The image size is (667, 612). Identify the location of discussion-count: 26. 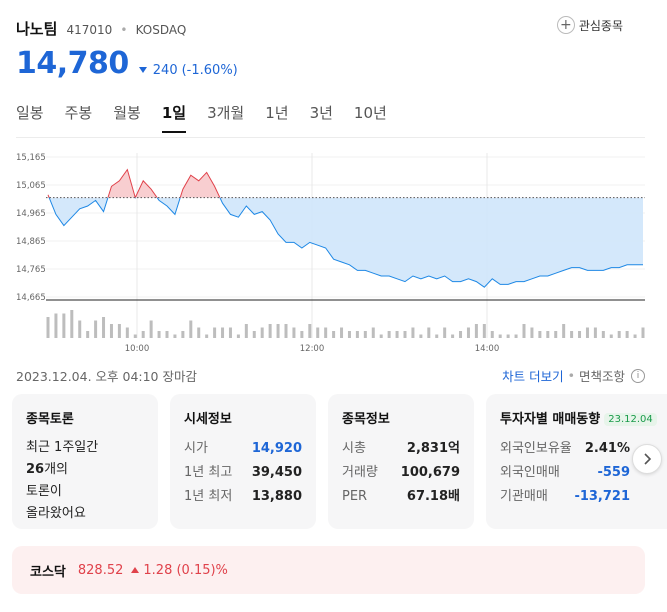
(35, 469).